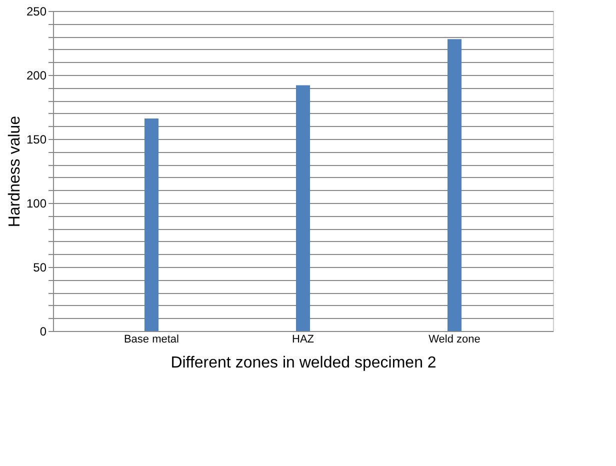 The height and width of the screenshot is (466, 616). What do you see at coordinates (15, 172) in the screenshot?
I see `y-axis-title: Hardness value` at bounding box center [15, 172].